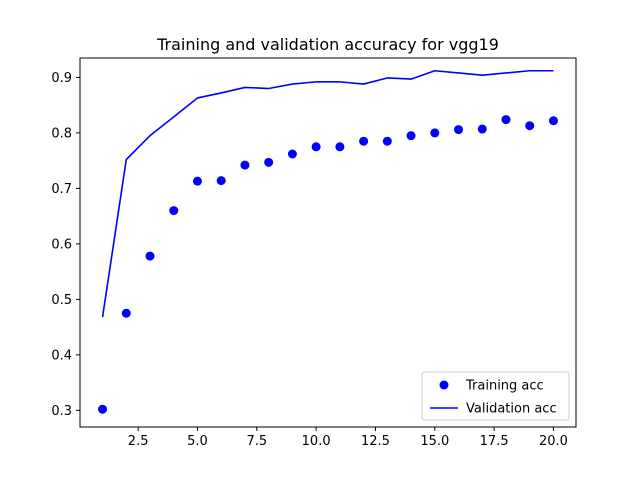  What do you see at coordinates (138, 441) in the screenshot?
I see `x-tick-label: 2.5` at bounding box center [138, 441].